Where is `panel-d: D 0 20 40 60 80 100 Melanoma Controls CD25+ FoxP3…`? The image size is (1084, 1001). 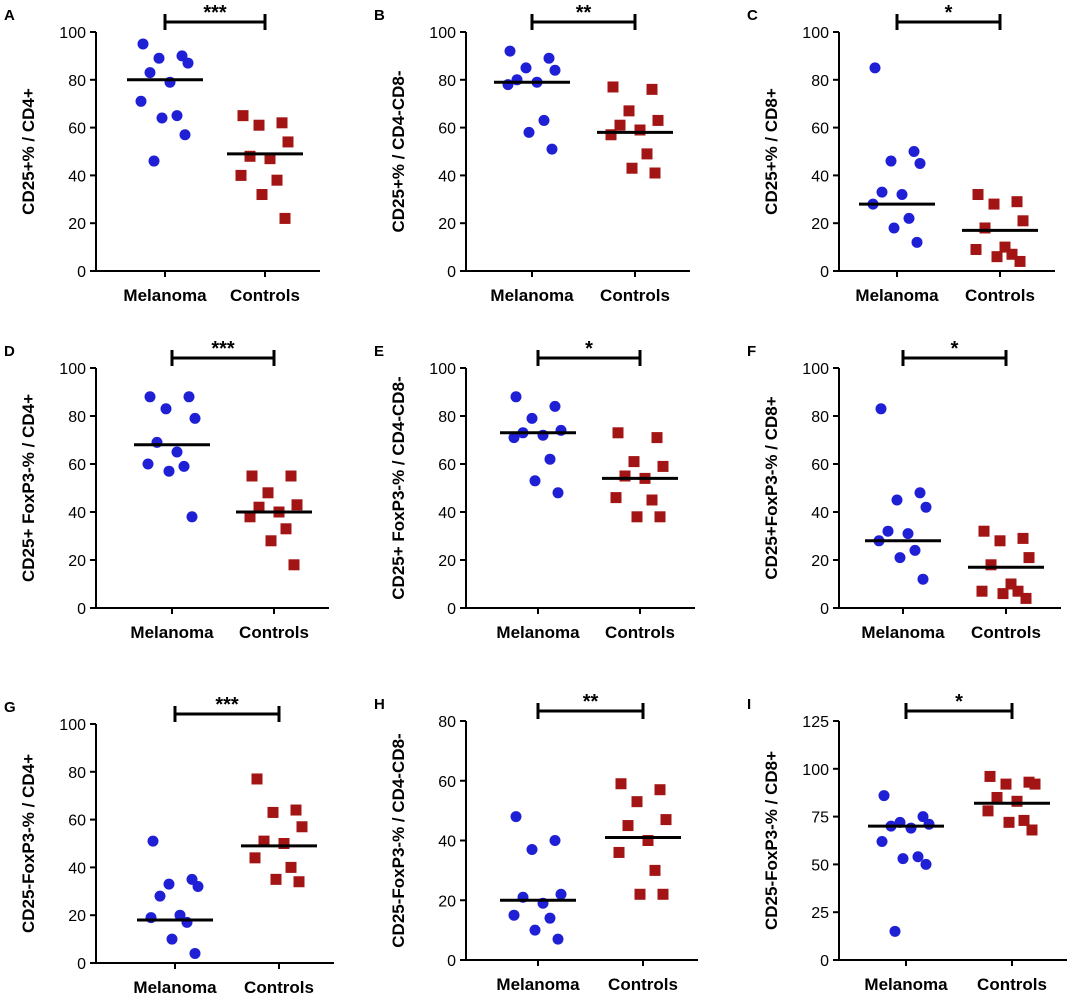 panel-d: D 0 20 40 60 80 100 Melanoma Controls CD25+ FoxP3… is located at coordinates (166, 490).